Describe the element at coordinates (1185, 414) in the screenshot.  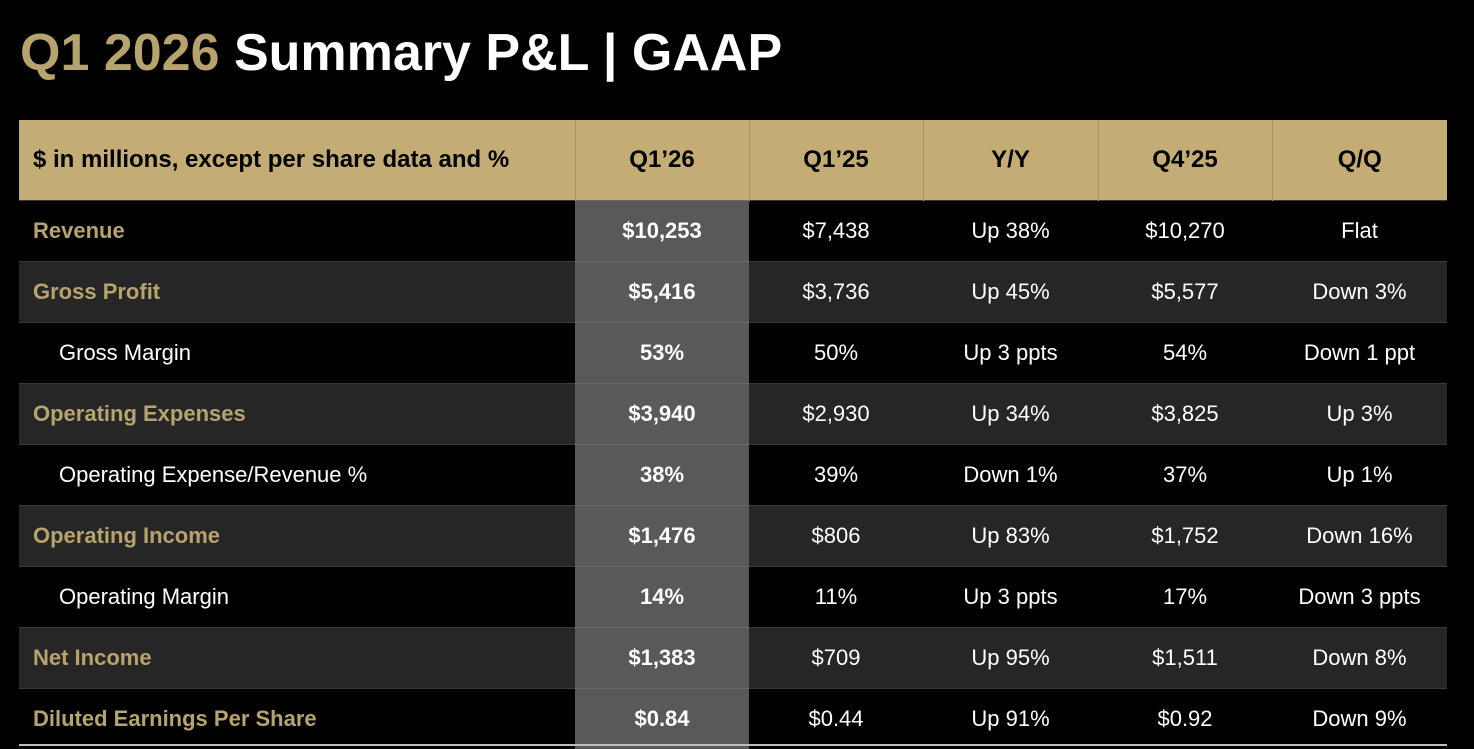
I see `cell-q4-25: $3,825` at that location.